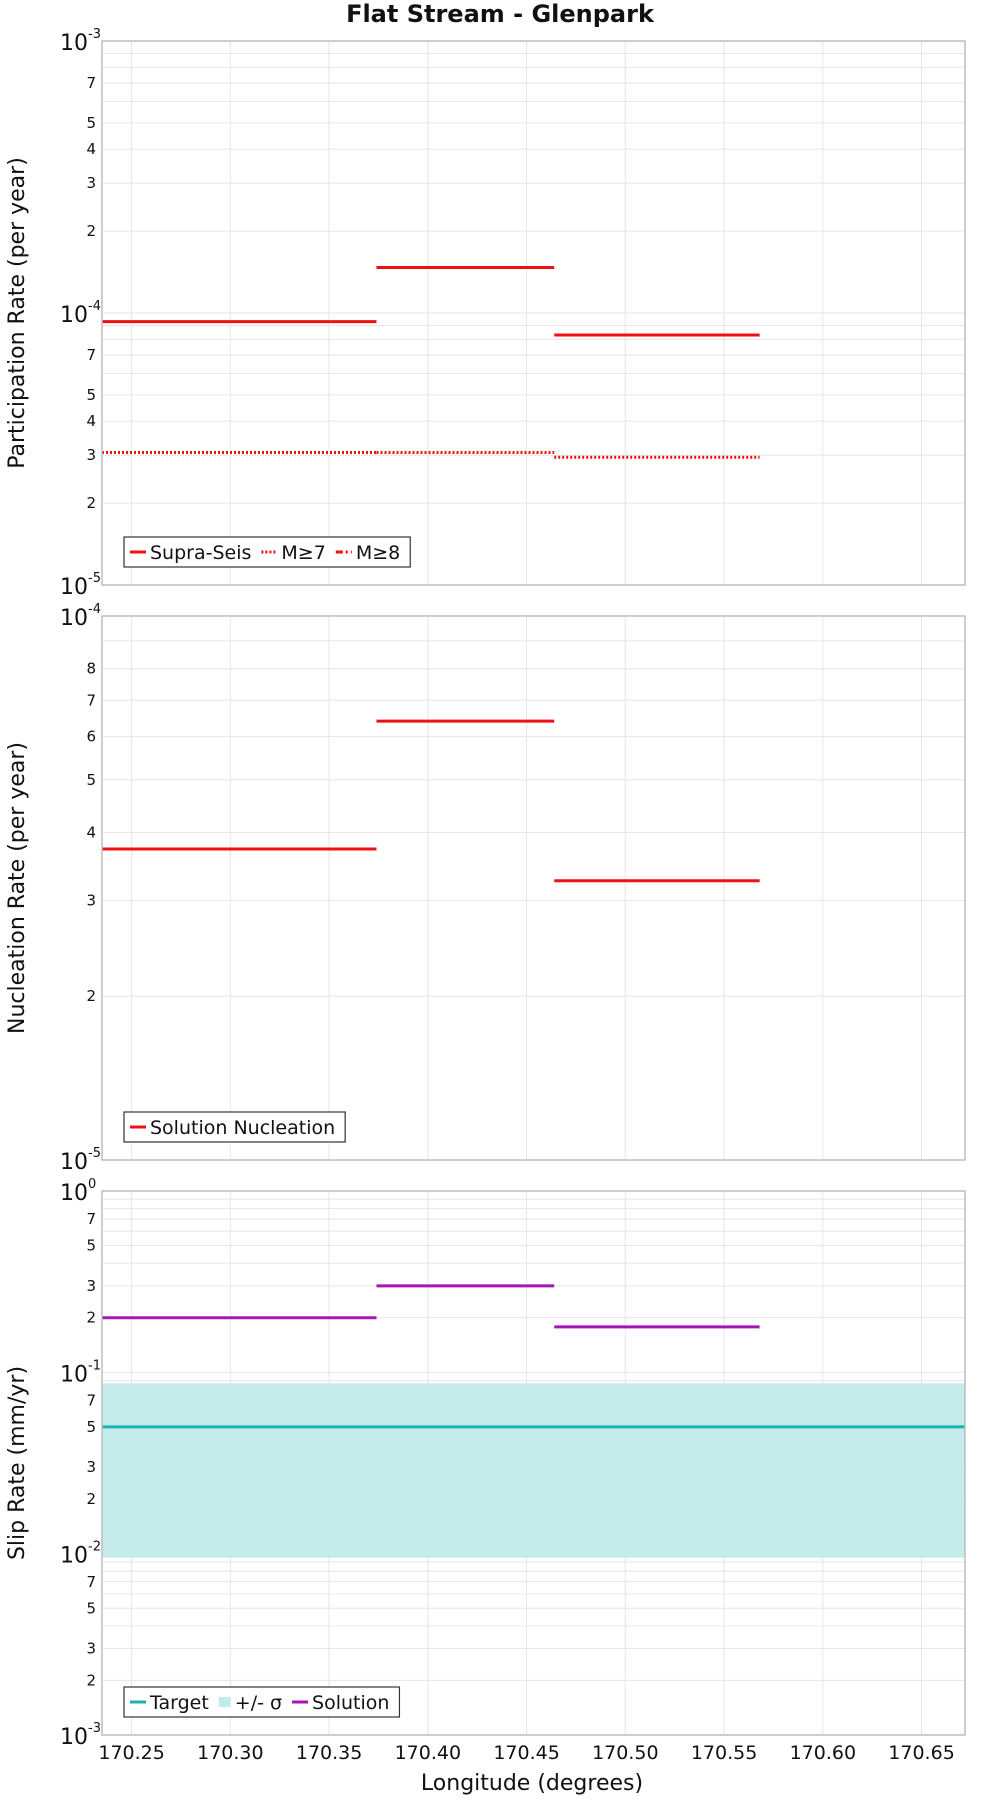  I want to click on x-tick-label: 170.65, so click(921, 1753).